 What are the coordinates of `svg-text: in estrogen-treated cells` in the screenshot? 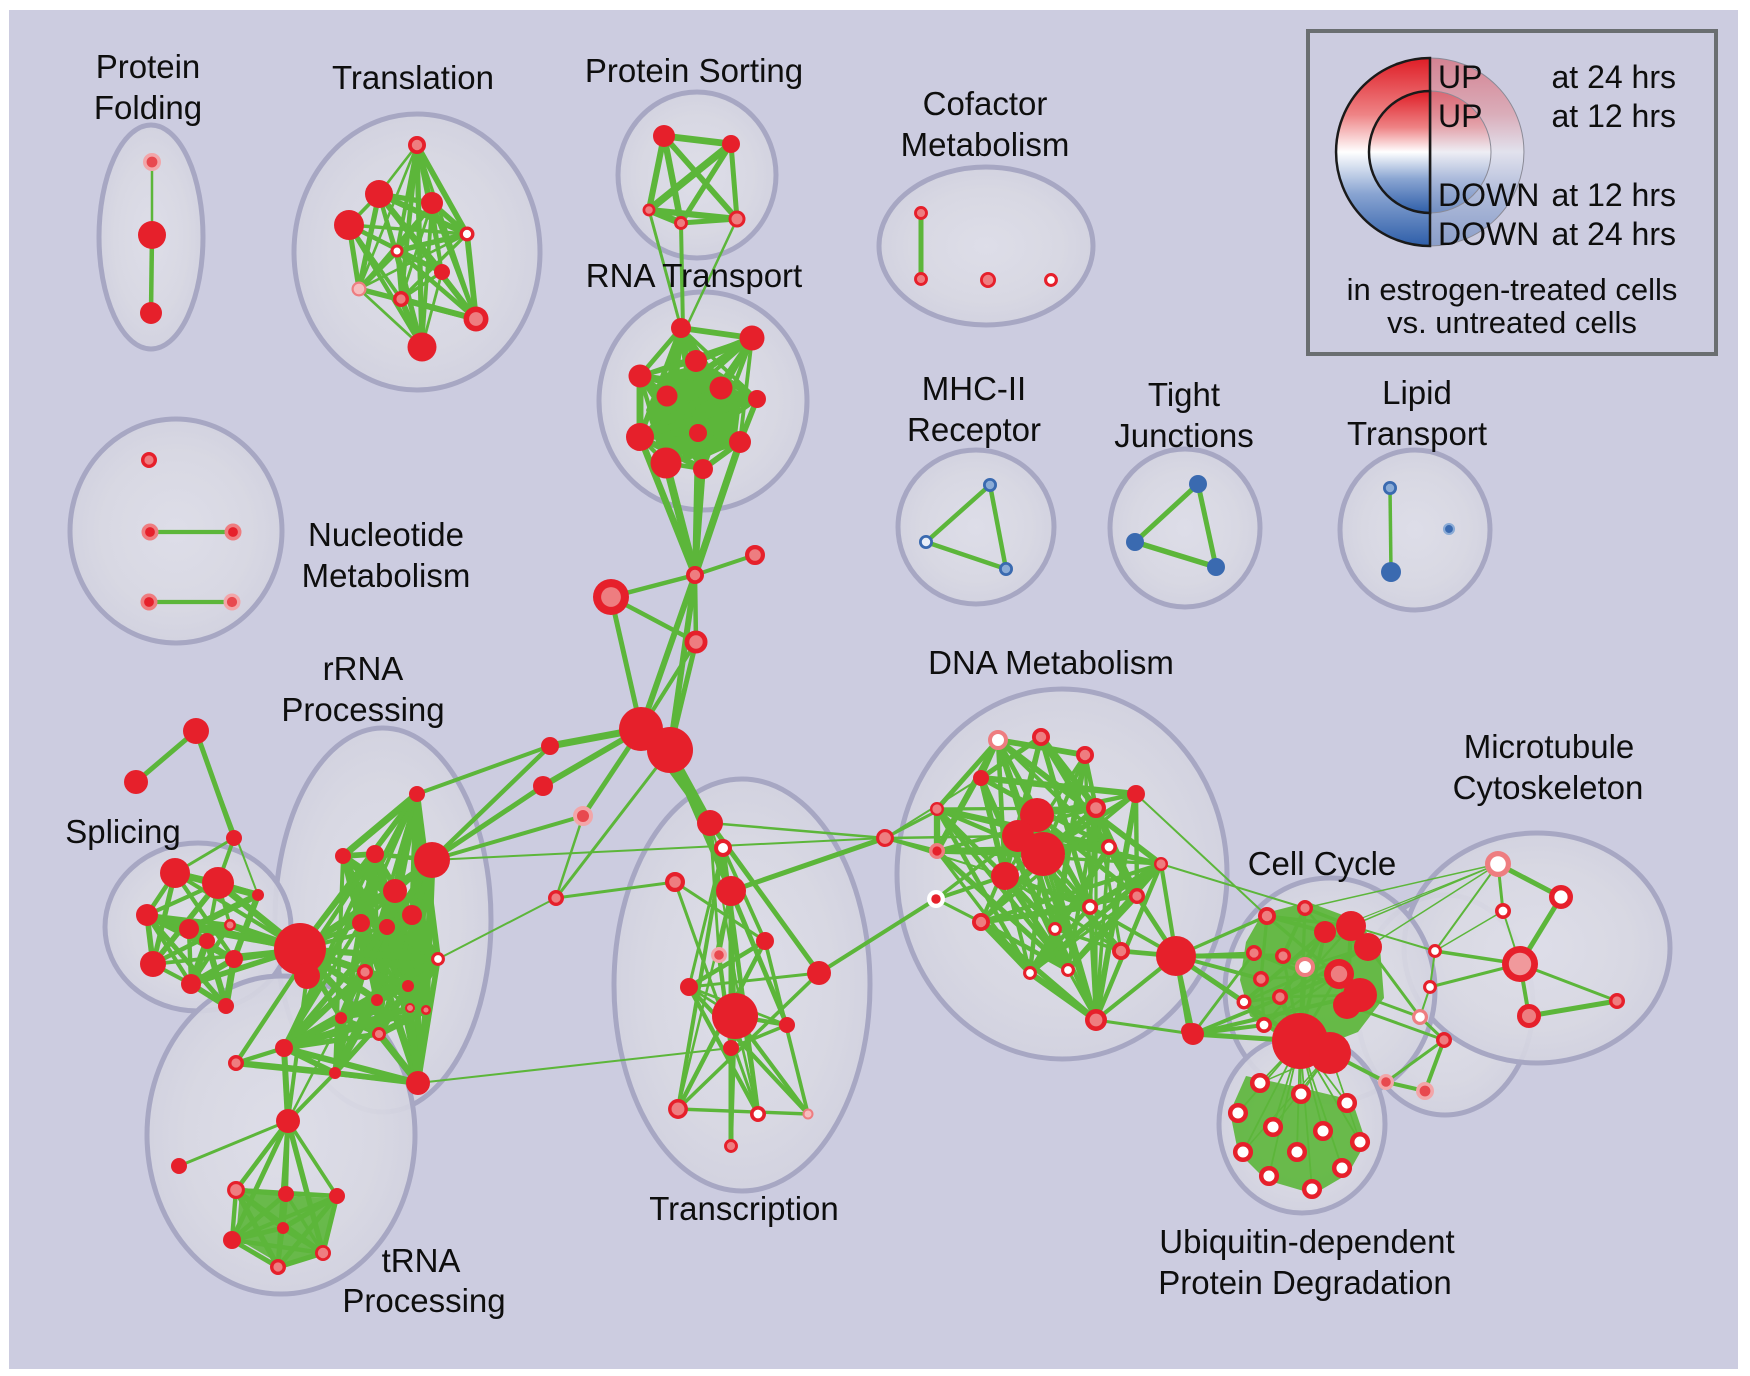 It's located at (1512, 289).